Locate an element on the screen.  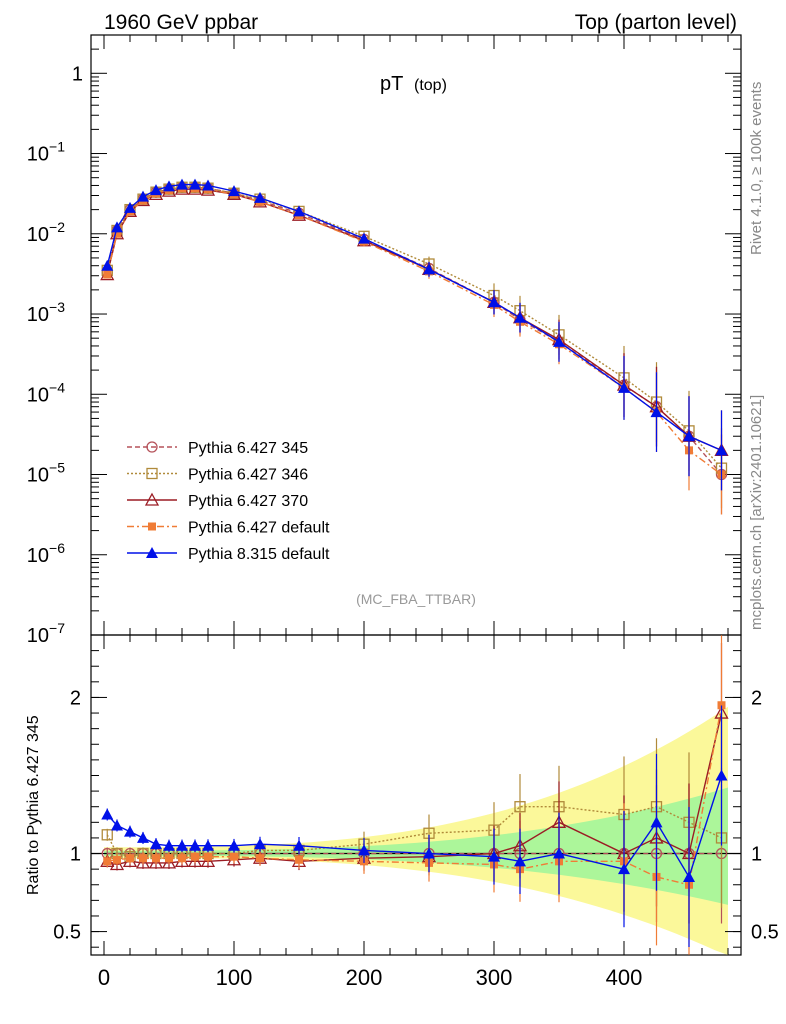
chart-title: pT is located at coordinates (391, 84).